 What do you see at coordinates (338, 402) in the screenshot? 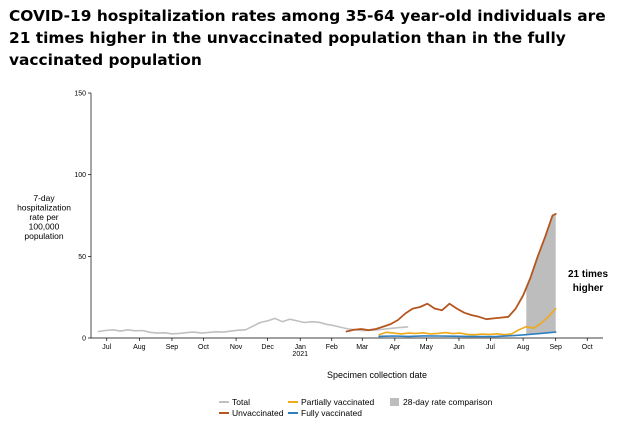
I see `legend-item-partially-vaccinated-label: Partially vaccinated` at bounding box center [338, 402].